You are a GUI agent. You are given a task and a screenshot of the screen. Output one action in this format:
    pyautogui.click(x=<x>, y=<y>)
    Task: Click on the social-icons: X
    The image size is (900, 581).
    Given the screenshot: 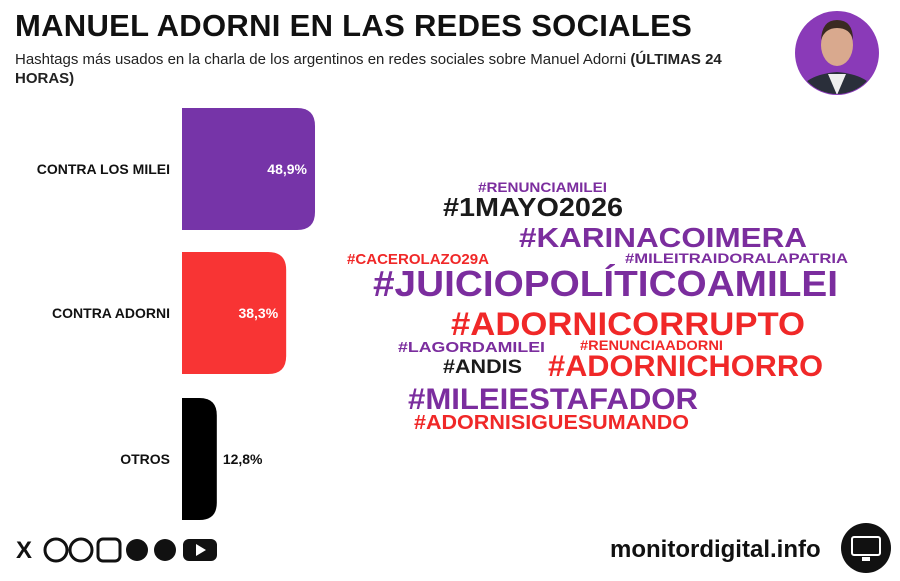 What is the action you would take?
    pyautogui.click(x=116, y=550)
    